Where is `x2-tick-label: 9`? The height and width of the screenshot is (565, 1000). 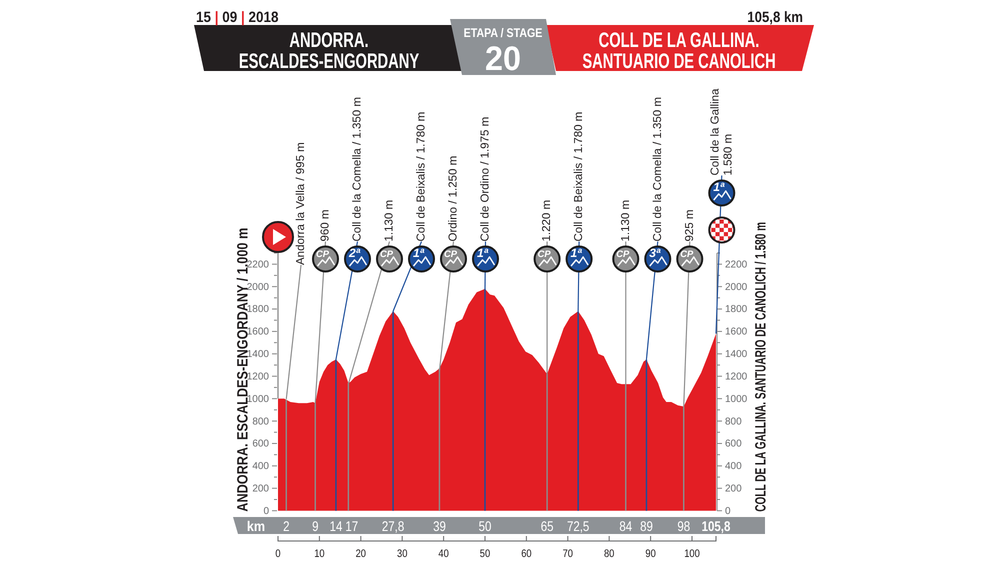
x2-tick-label: 9 is located at coordinates (315, 526).